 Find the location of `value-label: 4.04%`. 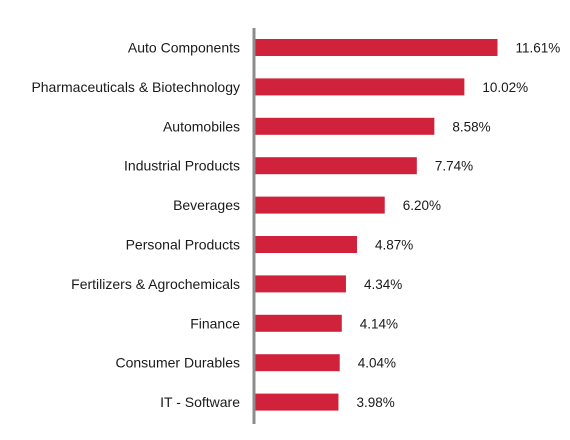

value-label: 4.04% is located at coordinates (377, 363).